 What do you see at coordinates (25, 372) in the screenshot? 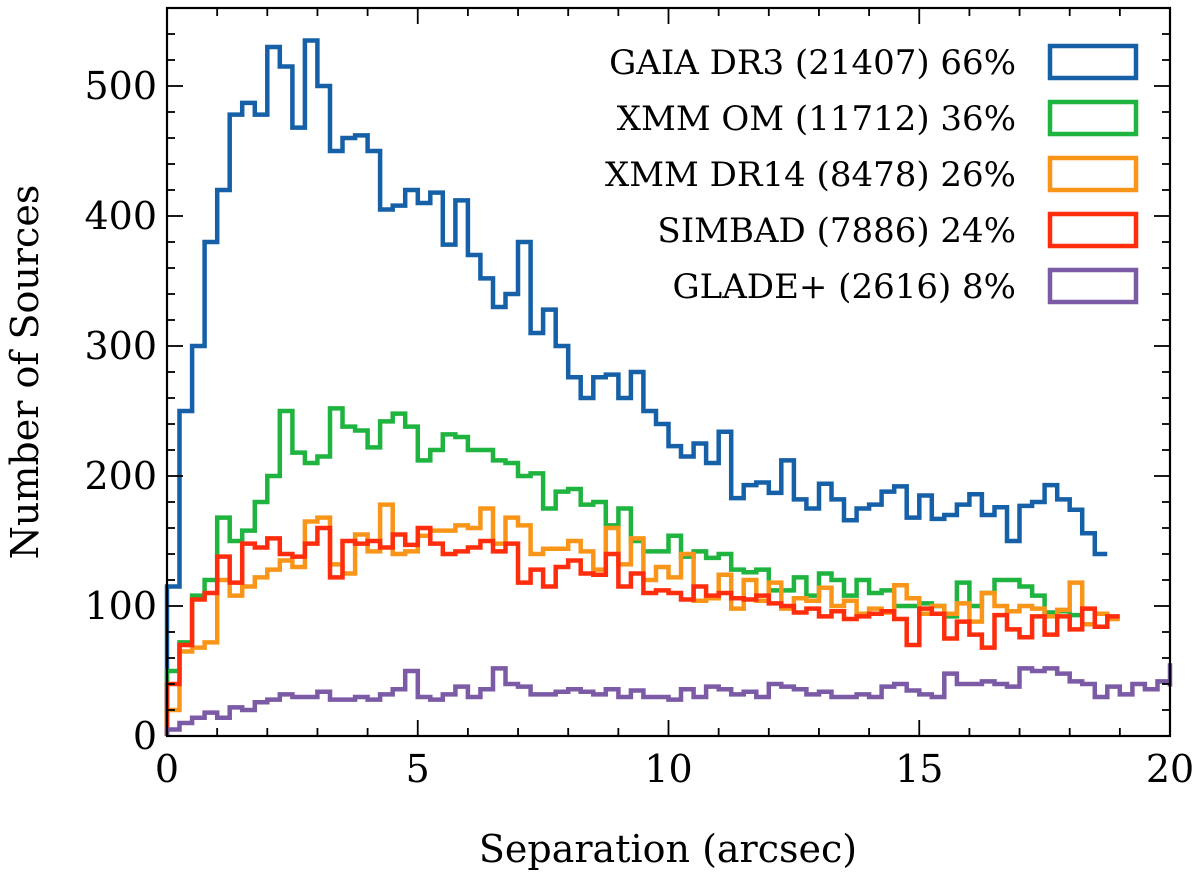
I see `y-axis-label: Number of Sources` at bounding box center [25, 372].